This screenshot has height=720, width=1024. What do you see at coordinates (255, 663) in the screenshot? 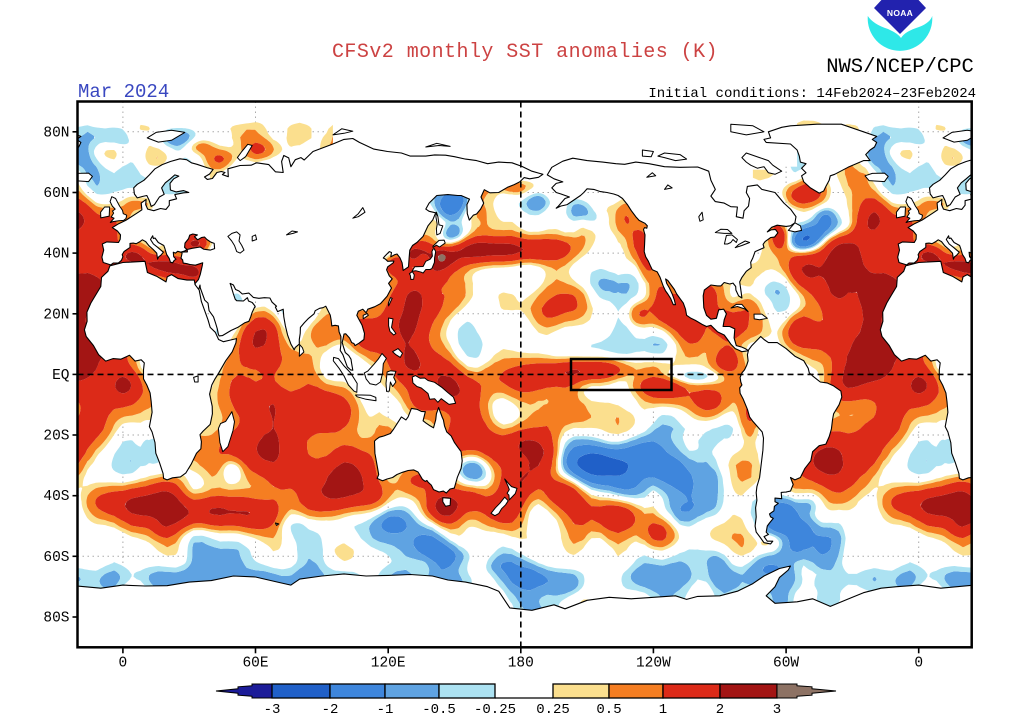
I see `svg-text: 60E` at bounding box center [255, 663].